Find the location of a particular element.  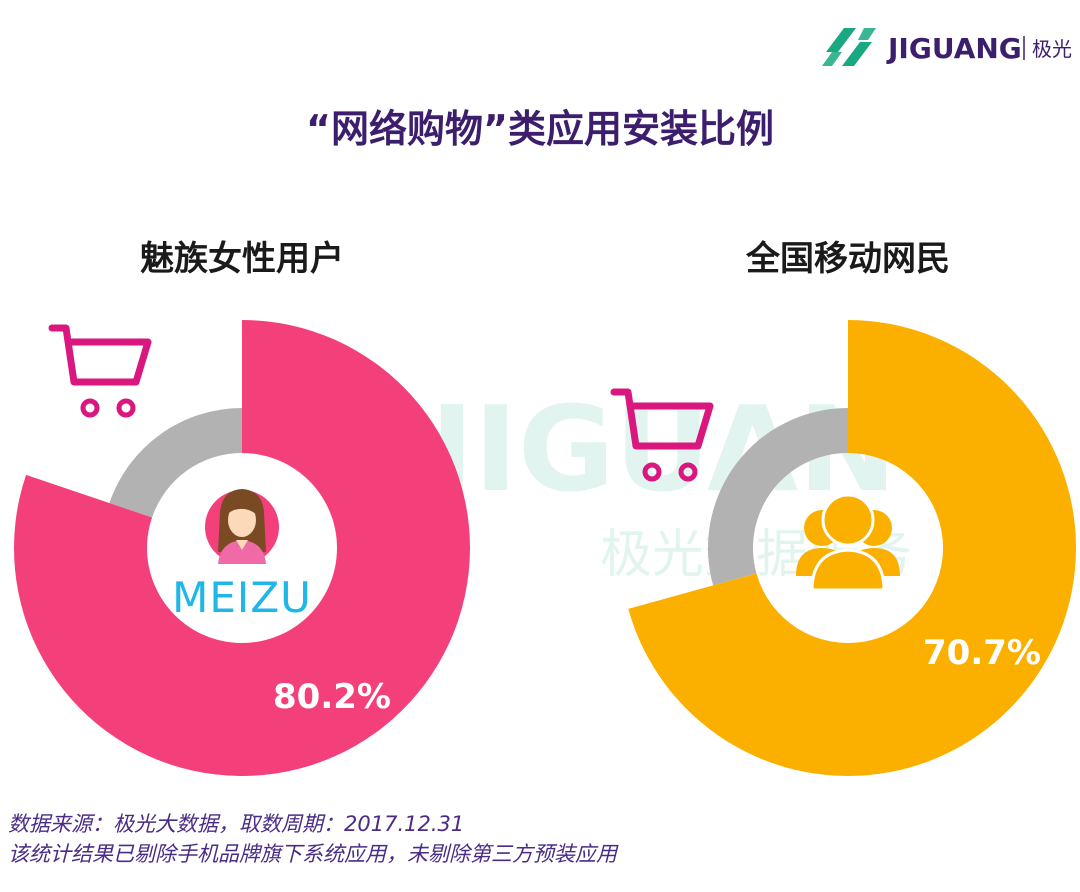

source-note: 数据来源：极光大数据，取数周期：2017.12.31 is located at coordinates (236, 824).